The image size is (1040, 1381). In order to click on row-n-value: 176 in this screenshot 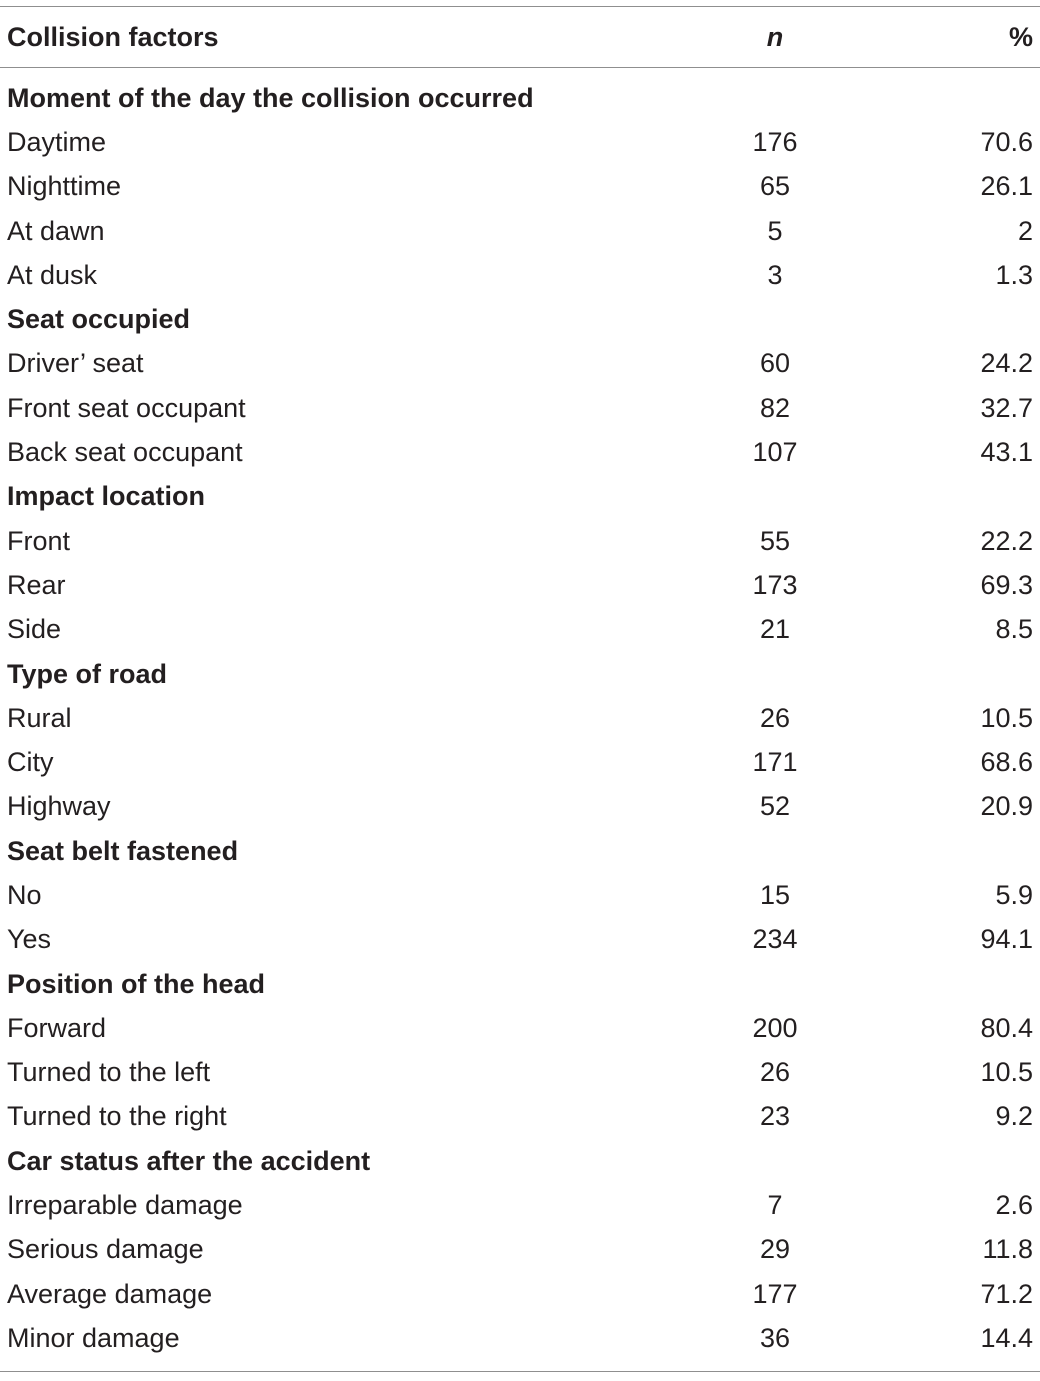, I will do `click(775, 141)`.